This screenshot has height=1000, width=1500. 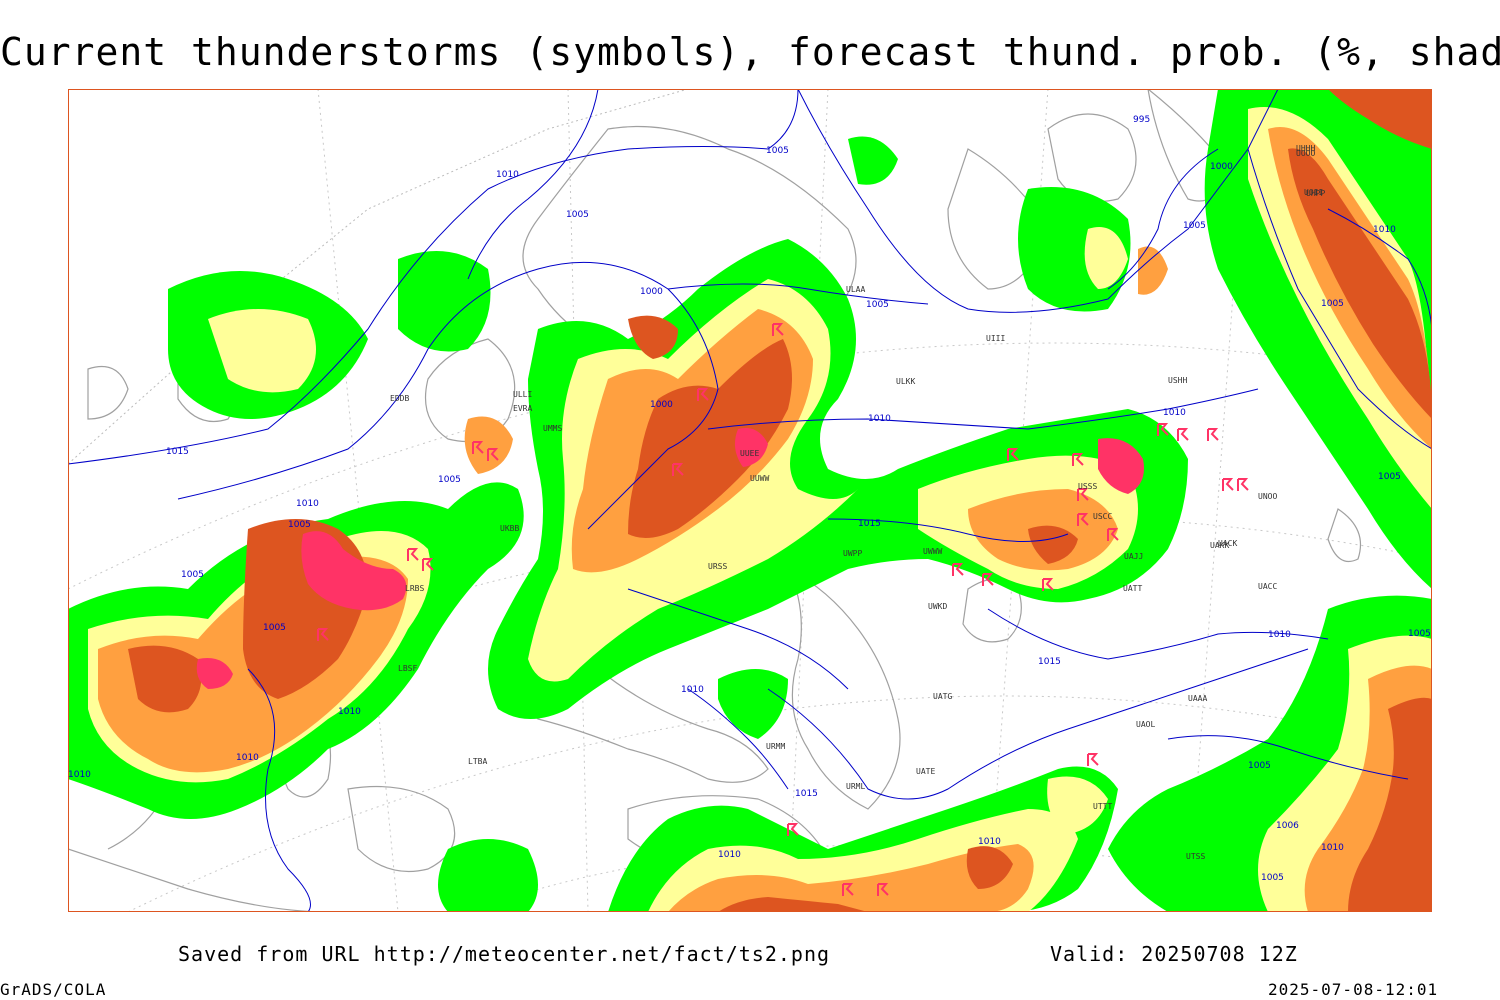 I want to click on svg-text: ULKK, so click(x=905, y=381).